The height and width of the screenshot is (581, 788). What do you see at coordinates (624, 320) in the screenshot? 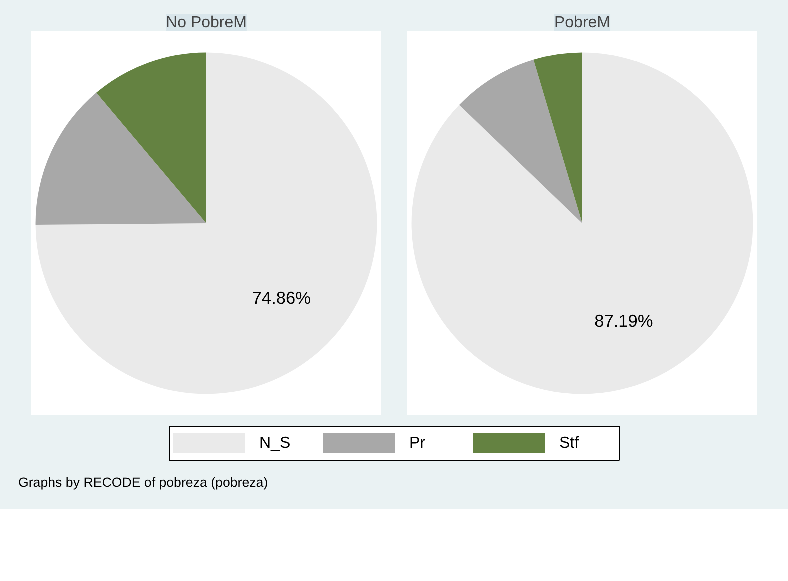
I see `data-label: 87.19%` at bounding box center [624, 320].